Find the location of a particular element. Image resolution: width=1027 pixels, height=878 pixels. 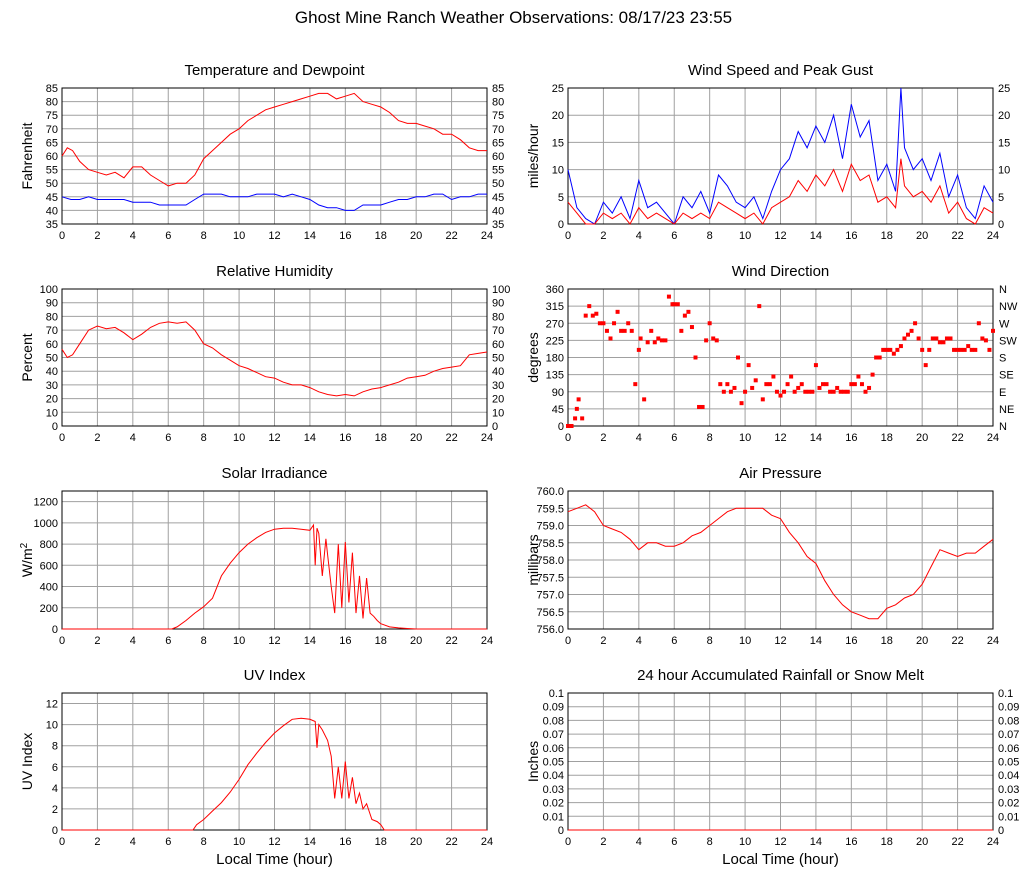

chart-title: Air Pressure is located at coordinates (780, 473).